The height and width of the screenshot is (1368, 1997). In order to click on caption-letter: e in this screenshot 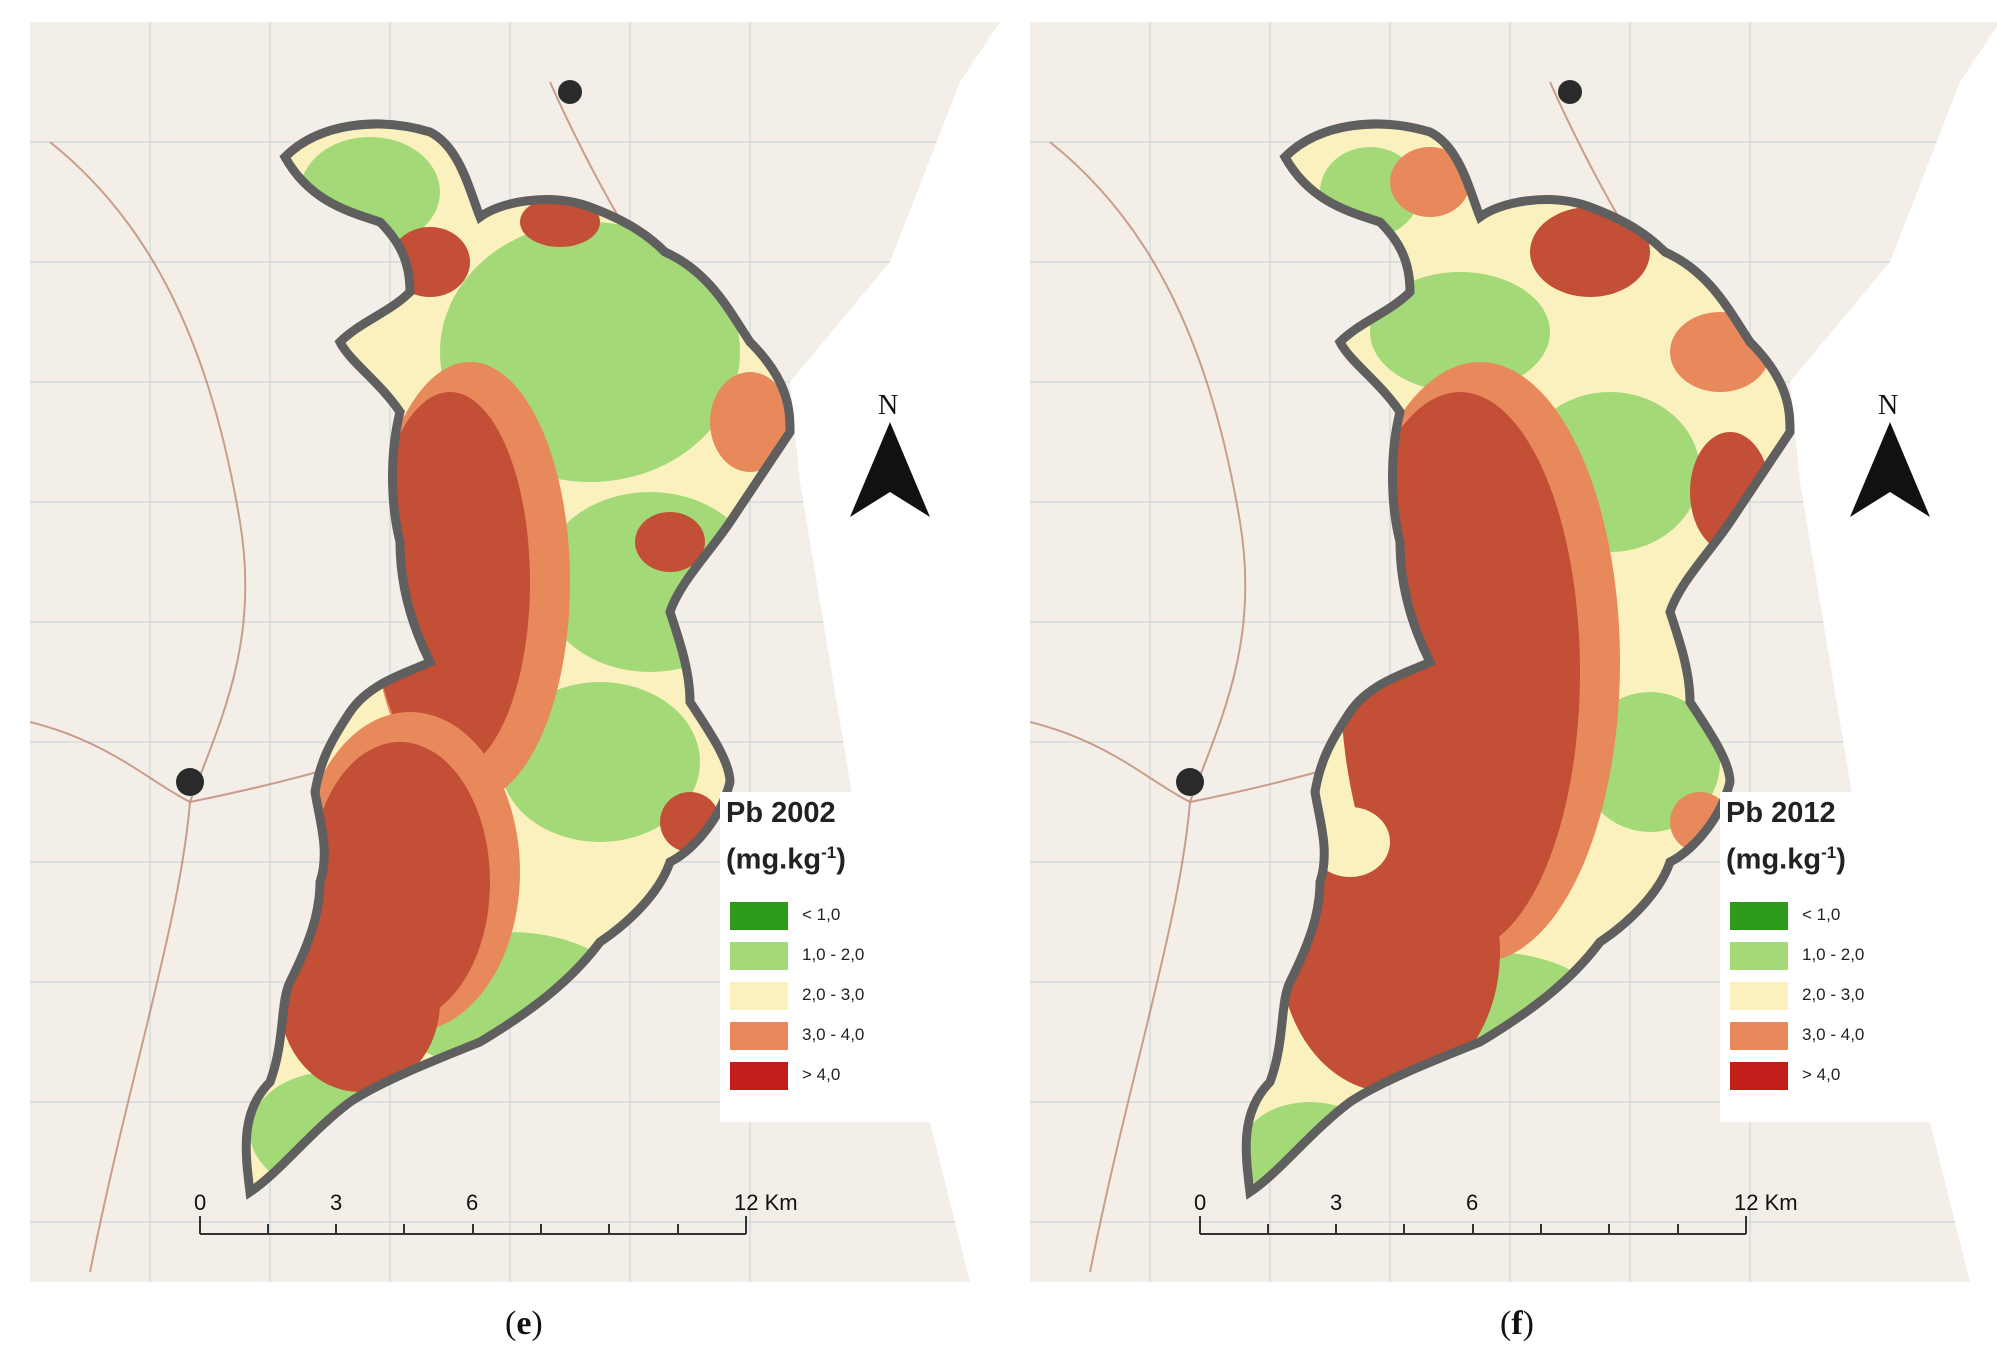, I will do `click(524, 1323)`.